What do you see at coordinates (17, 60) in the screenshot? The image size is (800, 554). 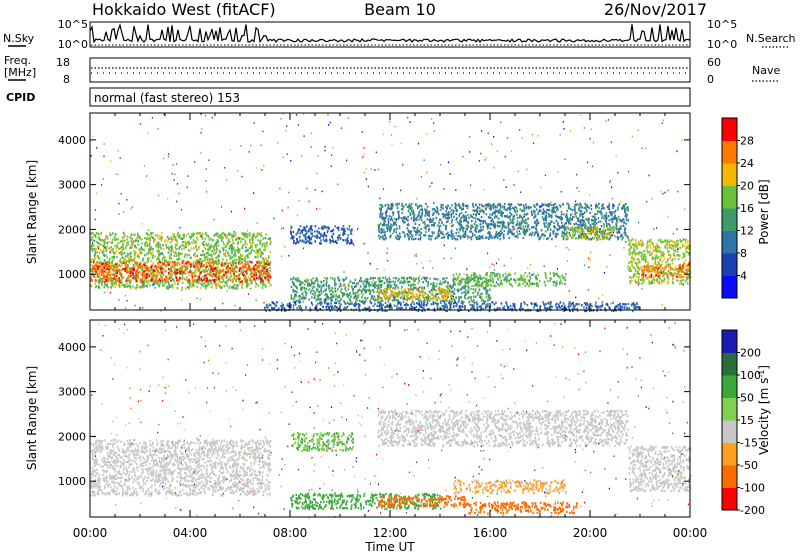 I see `freq-label-line1: Freq.` at bounding box center [17, 60].